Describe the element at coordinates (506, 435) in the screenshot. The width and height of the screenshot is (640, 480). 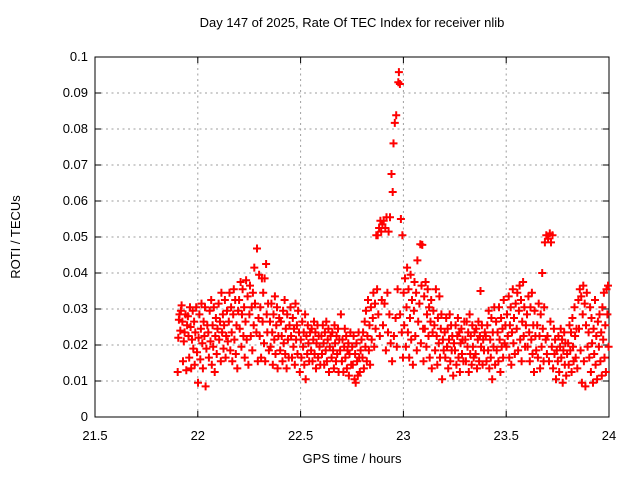
I see `x-tick-label: 23.5` at that location.